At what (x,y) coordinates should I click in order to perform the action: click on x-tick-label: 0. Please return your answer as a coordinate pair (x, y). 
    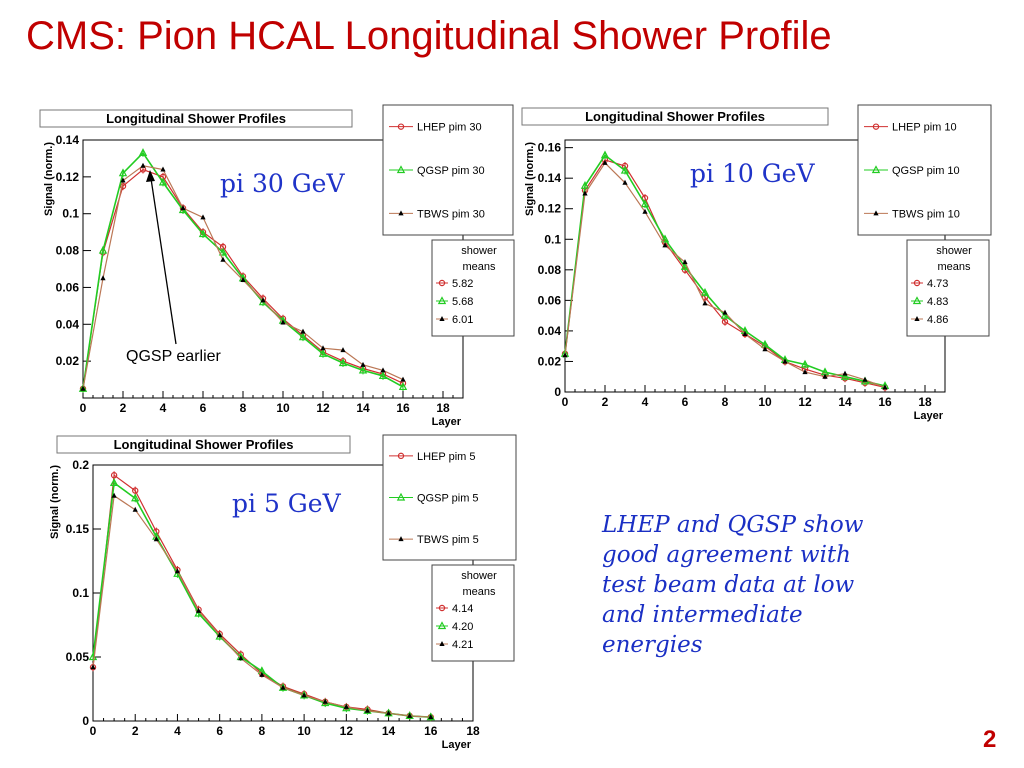
    Looking at the image, I should click on (93, 731).